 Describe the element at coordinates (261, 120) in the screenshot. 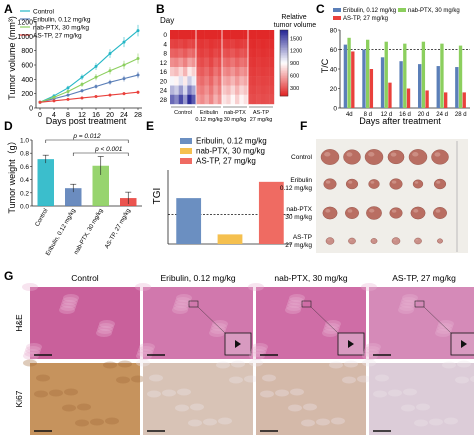

I see `group-label: 27 mg/kg` at that location.